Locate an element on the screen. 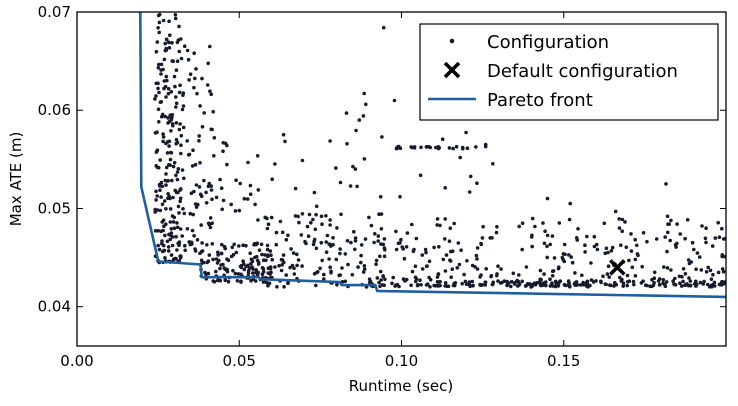  legend-default-configuration-label: Default configuration is located at coordinates (582, 71).